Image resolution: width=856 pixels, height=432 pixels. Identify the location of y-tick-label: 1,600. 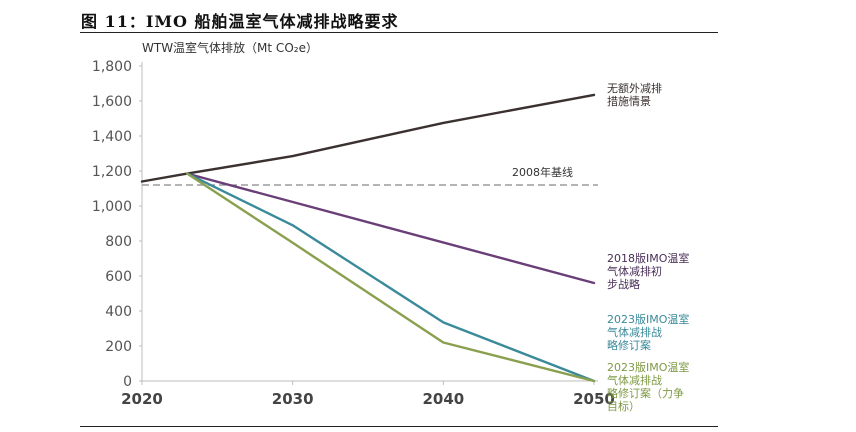
(112, 102).